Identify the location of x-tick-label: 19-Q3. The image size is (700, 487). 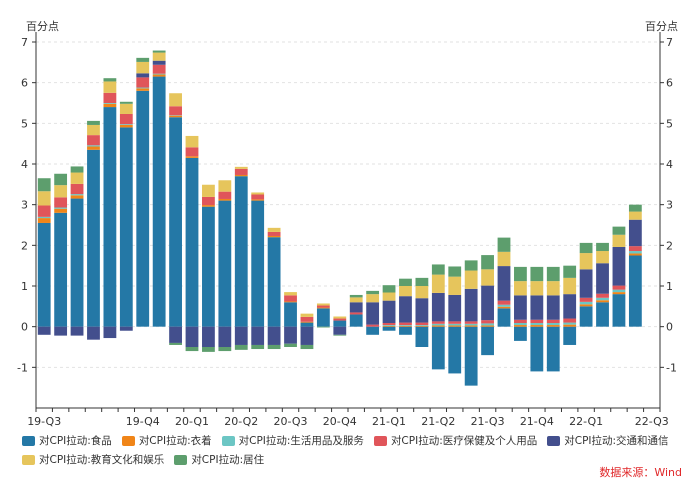
(44, 421).